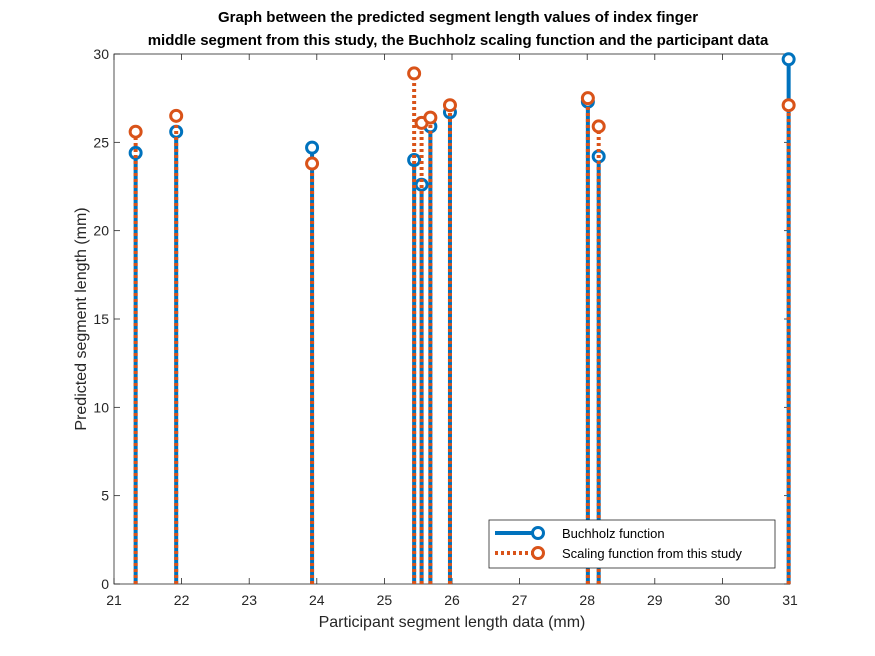 This screenshot has height=656, width=875. What do you see at coordinates (105, 496) in the screenshot?
I see `y-tick-label: 5` at bounding box center [105, 496].